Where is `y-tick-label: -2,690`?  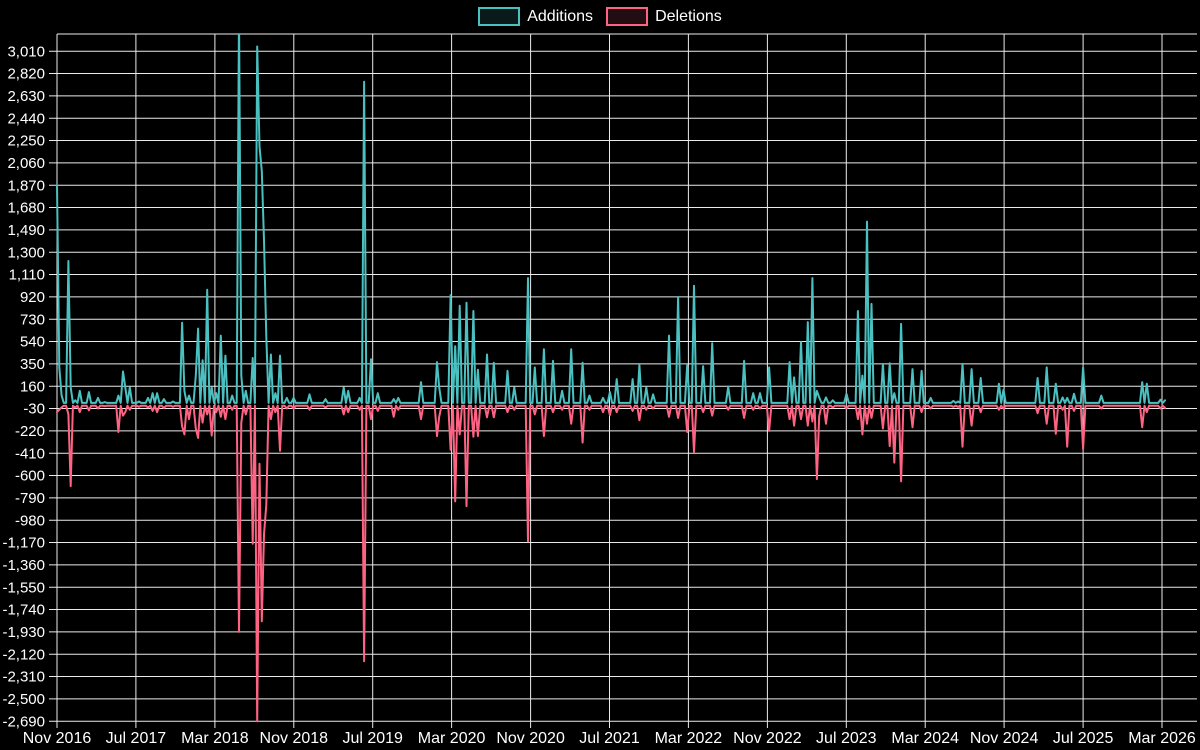
y-tick-label: -2,690 is located at coordinates (23, 721).